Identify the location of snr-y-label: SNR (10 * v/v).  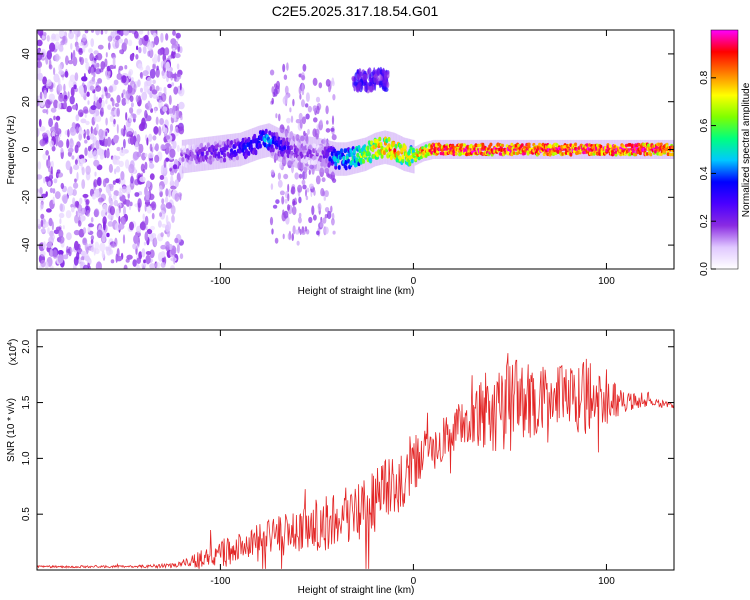
(11, 430).